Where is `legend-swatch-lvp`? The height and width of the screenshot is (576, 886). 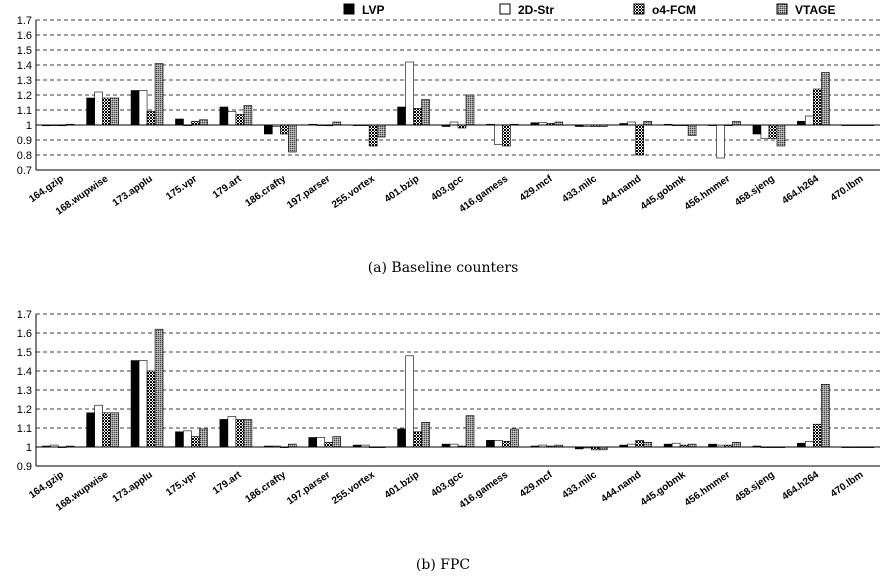
legend-swatch-lvp is located at coordinates (349, 9).